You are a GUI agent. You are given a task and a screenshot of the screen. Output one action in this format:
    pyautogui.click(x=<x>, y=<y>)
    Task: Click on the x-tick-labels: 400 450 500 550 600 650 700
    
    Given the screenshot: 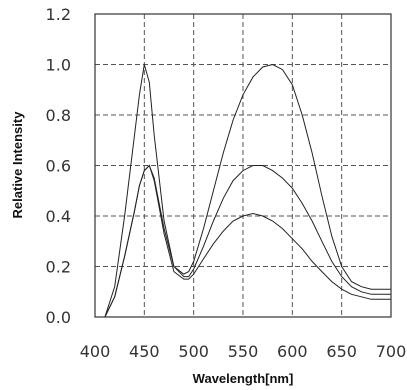 What is the action you would take?
    pyautogui.click(x=243, y=351)
    